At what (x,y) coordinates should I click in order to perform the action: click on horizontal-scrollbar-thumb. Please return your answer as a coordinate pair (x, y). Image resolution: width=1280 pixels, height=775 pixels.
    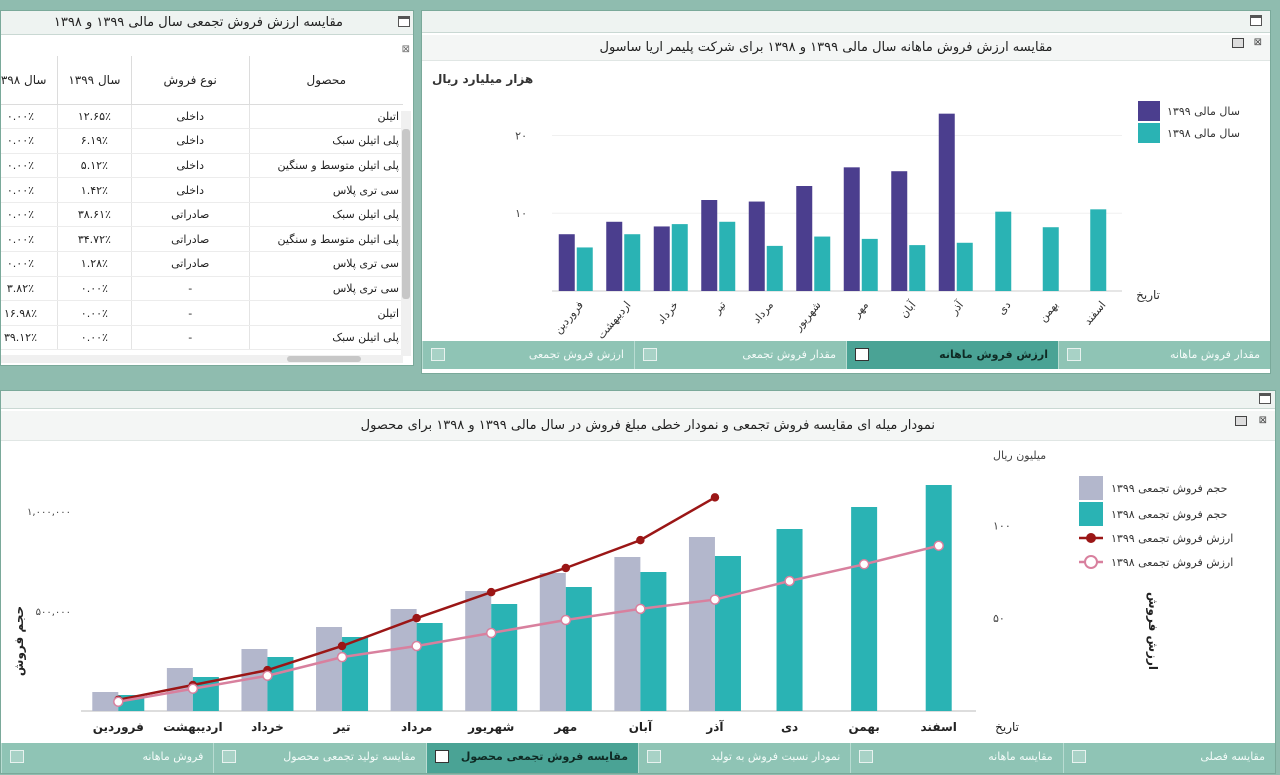
    Looking at the image, I should click on (324, 359).